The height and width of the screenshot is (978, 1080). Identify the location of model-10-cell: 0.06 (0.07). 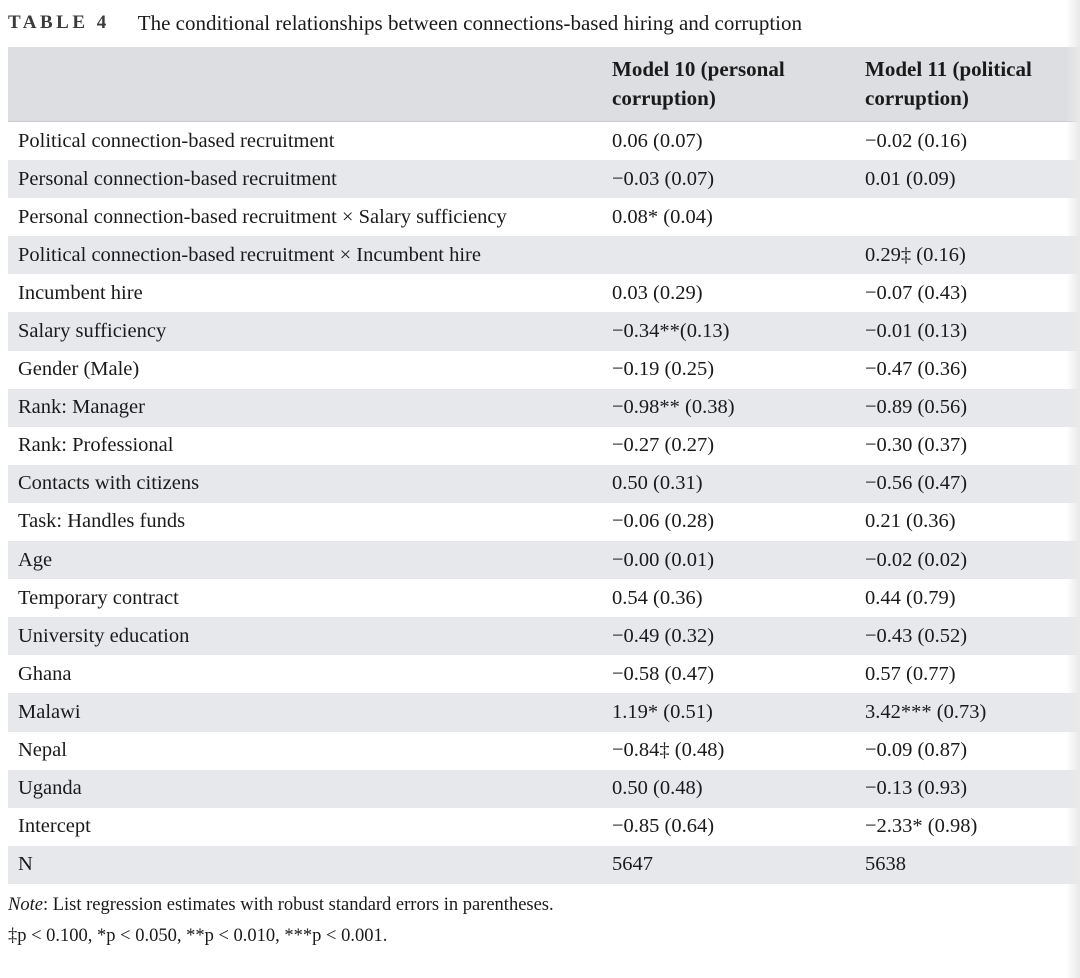
(657, 140).